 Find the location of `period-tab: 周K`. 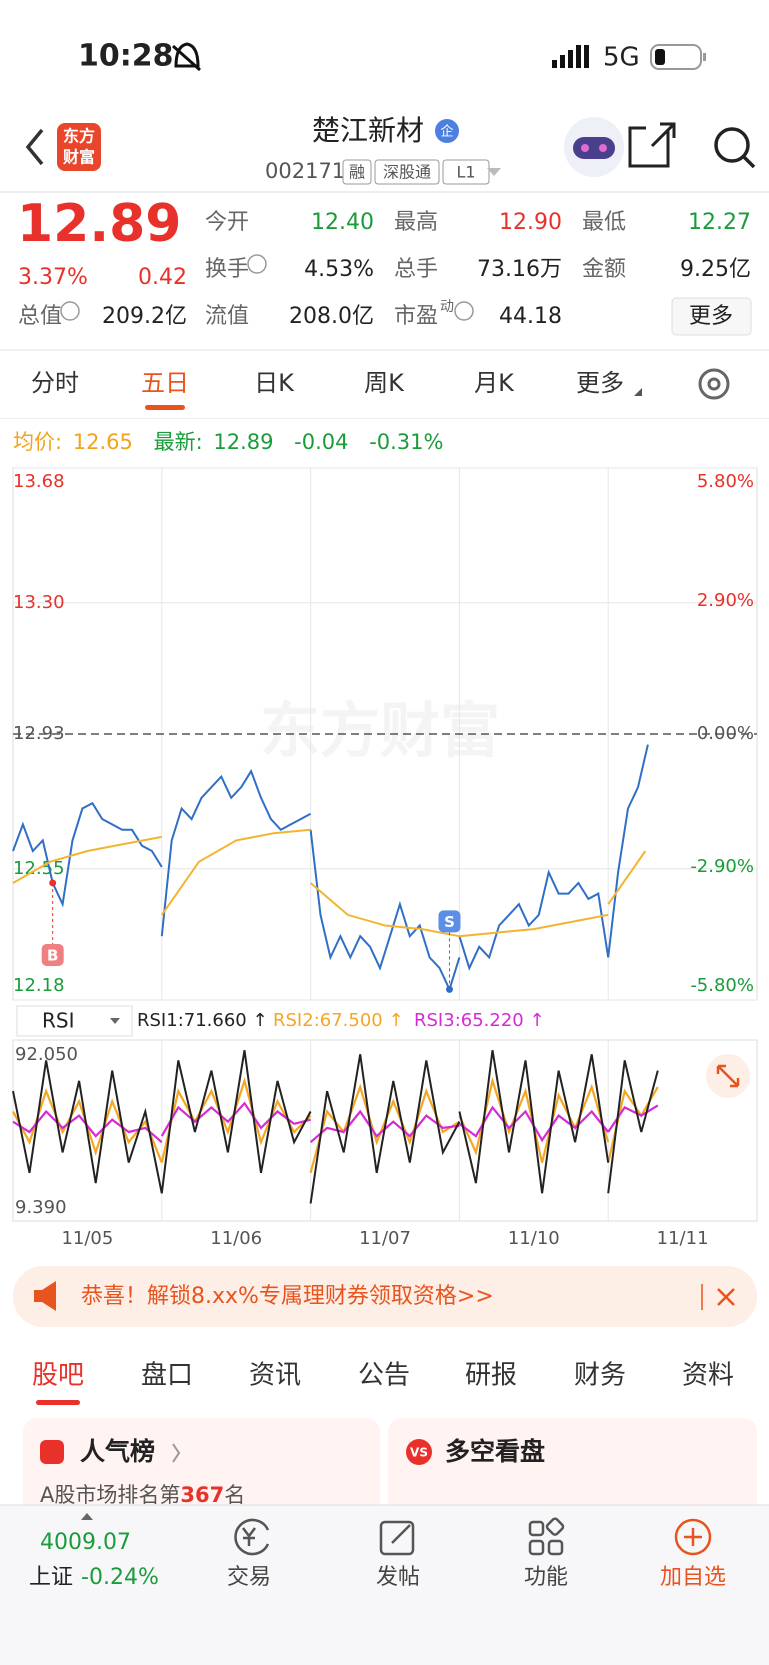

period-tab: 周K is located at coordinates (384, 383).